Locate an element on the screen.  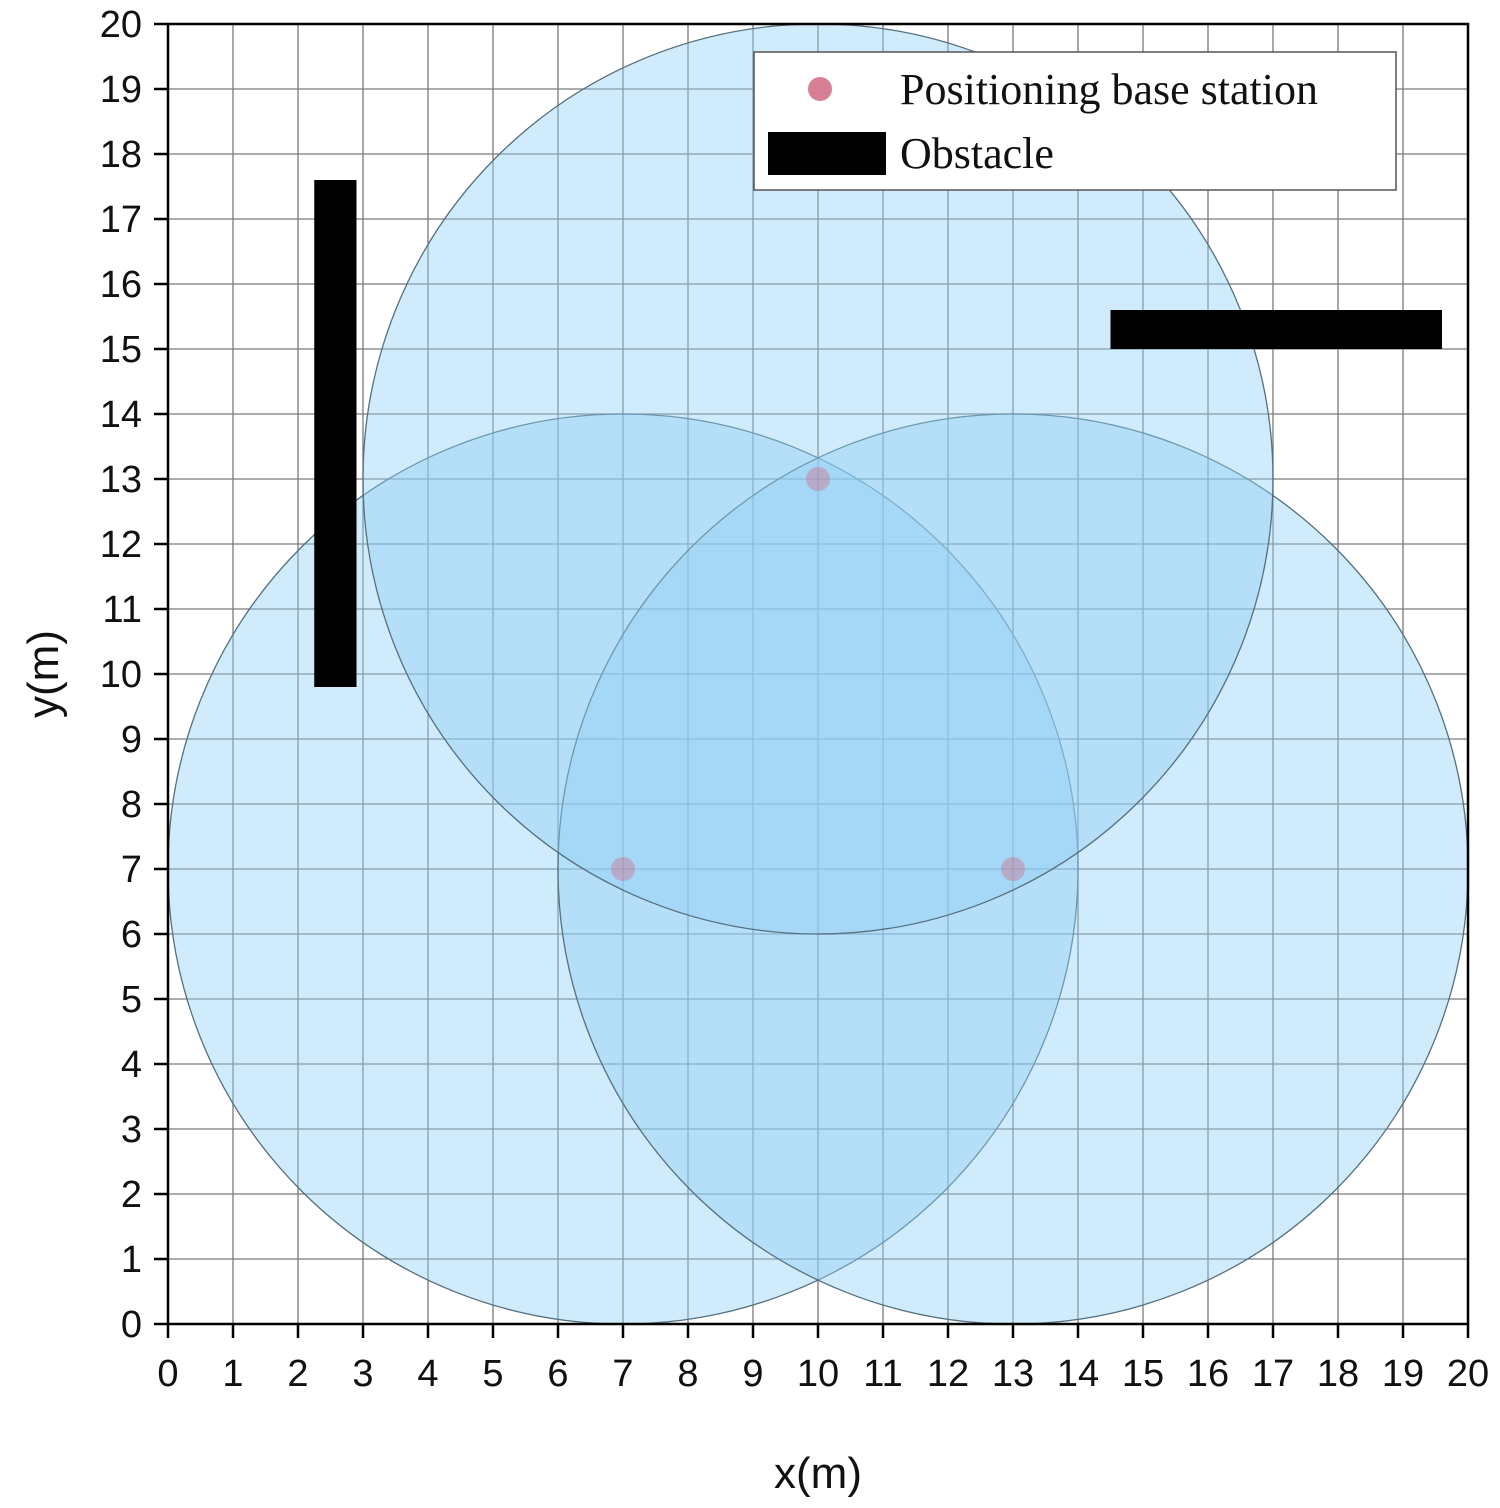
legend-station-marker is located at coordinates (820, 89).